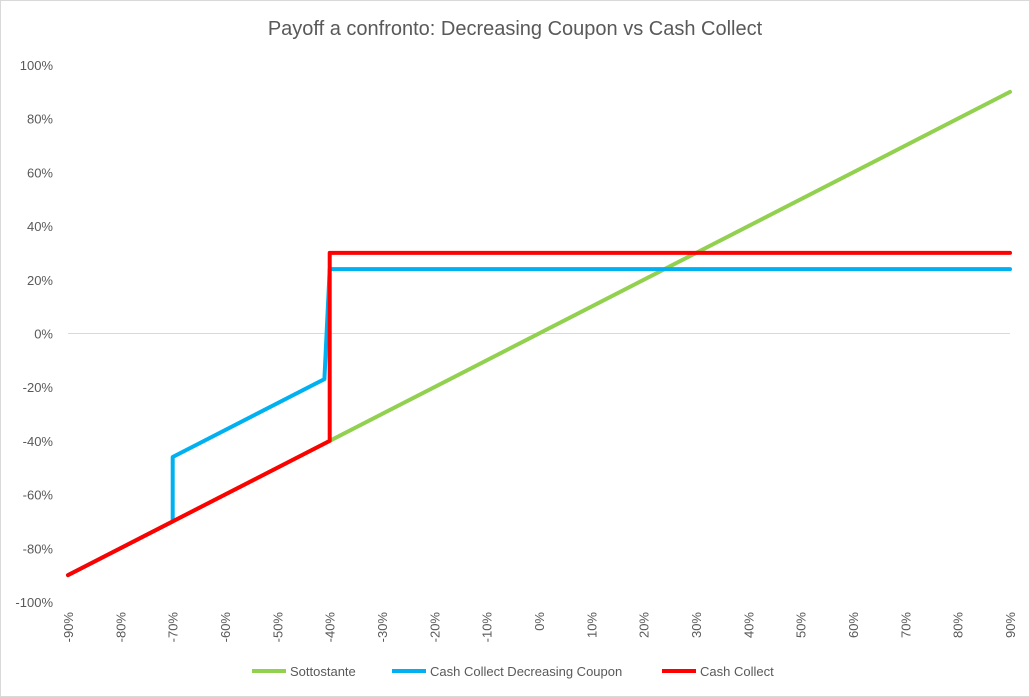 The image size is (1030, 697). I want to click on y-tick-label: 100%, so click(37, 65).